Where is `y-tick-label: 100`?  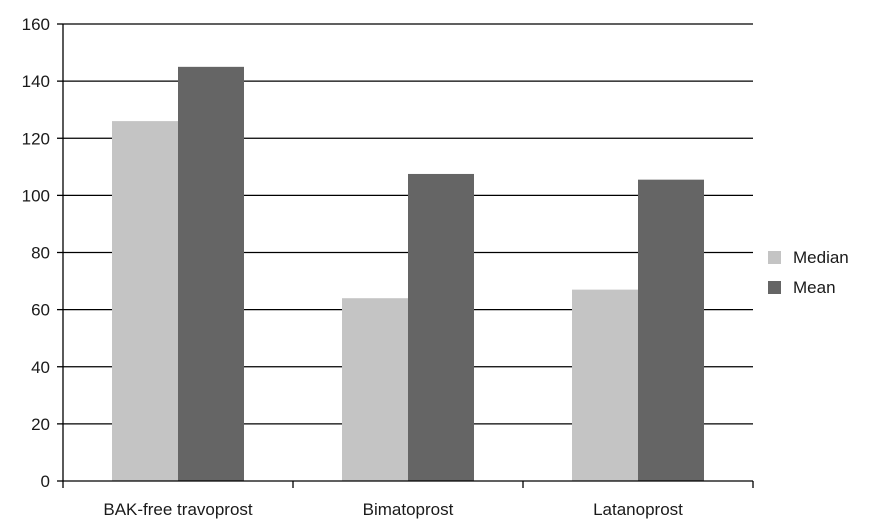
y-tick-label: 100 is located at coordinates (36, 195).